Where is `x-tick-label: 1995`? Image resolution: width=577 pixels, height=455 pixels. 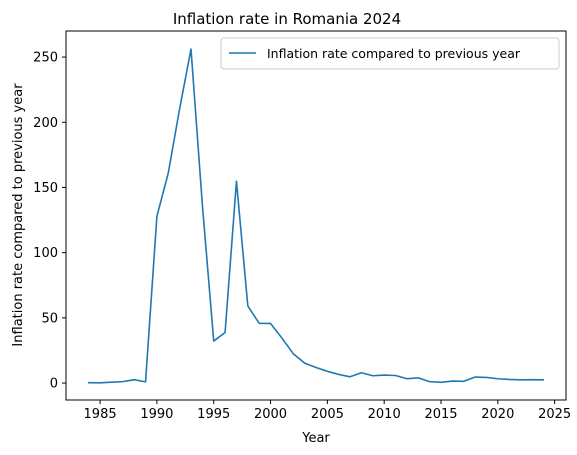
x-tick-label: 1995 is located at coordinates (213, 414).